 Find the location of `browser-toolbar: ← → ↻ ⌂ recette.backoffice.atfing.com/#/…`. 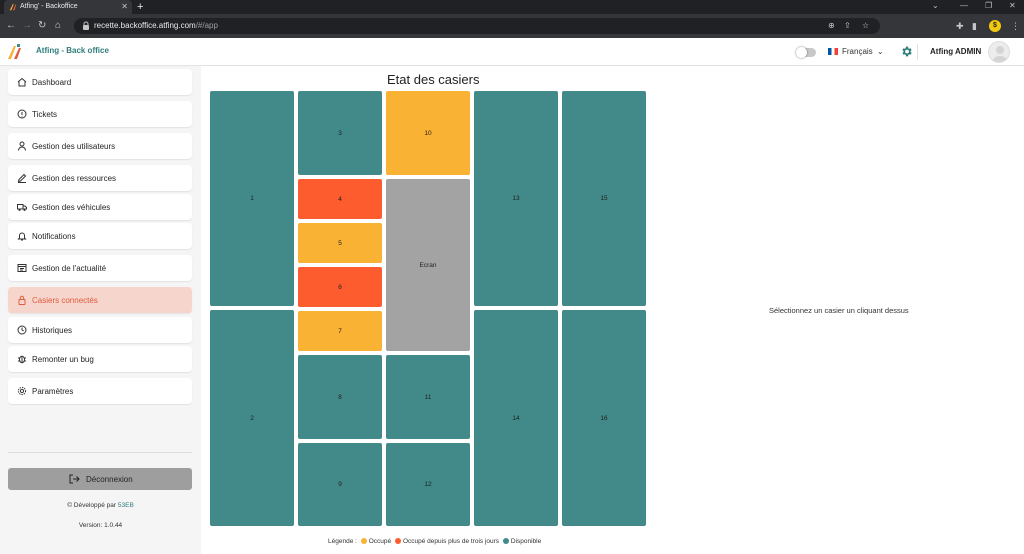

browser-toolbar: ← → ↻ ⌂ recette.backoffice.atfing.com/#/… is located at coordinates (512, 26).